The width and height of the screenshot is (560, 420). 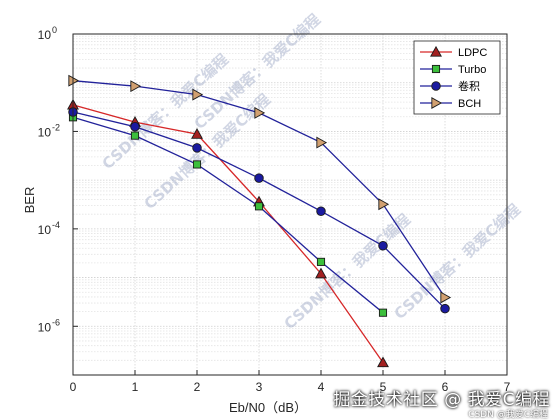 What do you see at coordinates (507, 387) in the screenshot?
I see `x-tick-label: 7` at bounding box center [507, 387].